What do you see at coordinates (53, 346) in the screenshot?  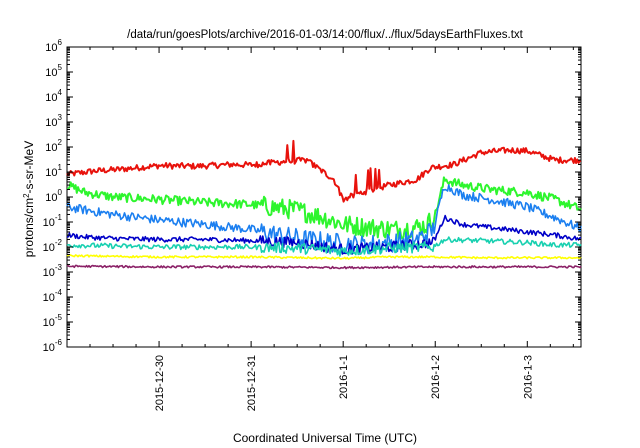 I see `y-tick-label: 10⁻⁶` at bounding box center [53, 346].